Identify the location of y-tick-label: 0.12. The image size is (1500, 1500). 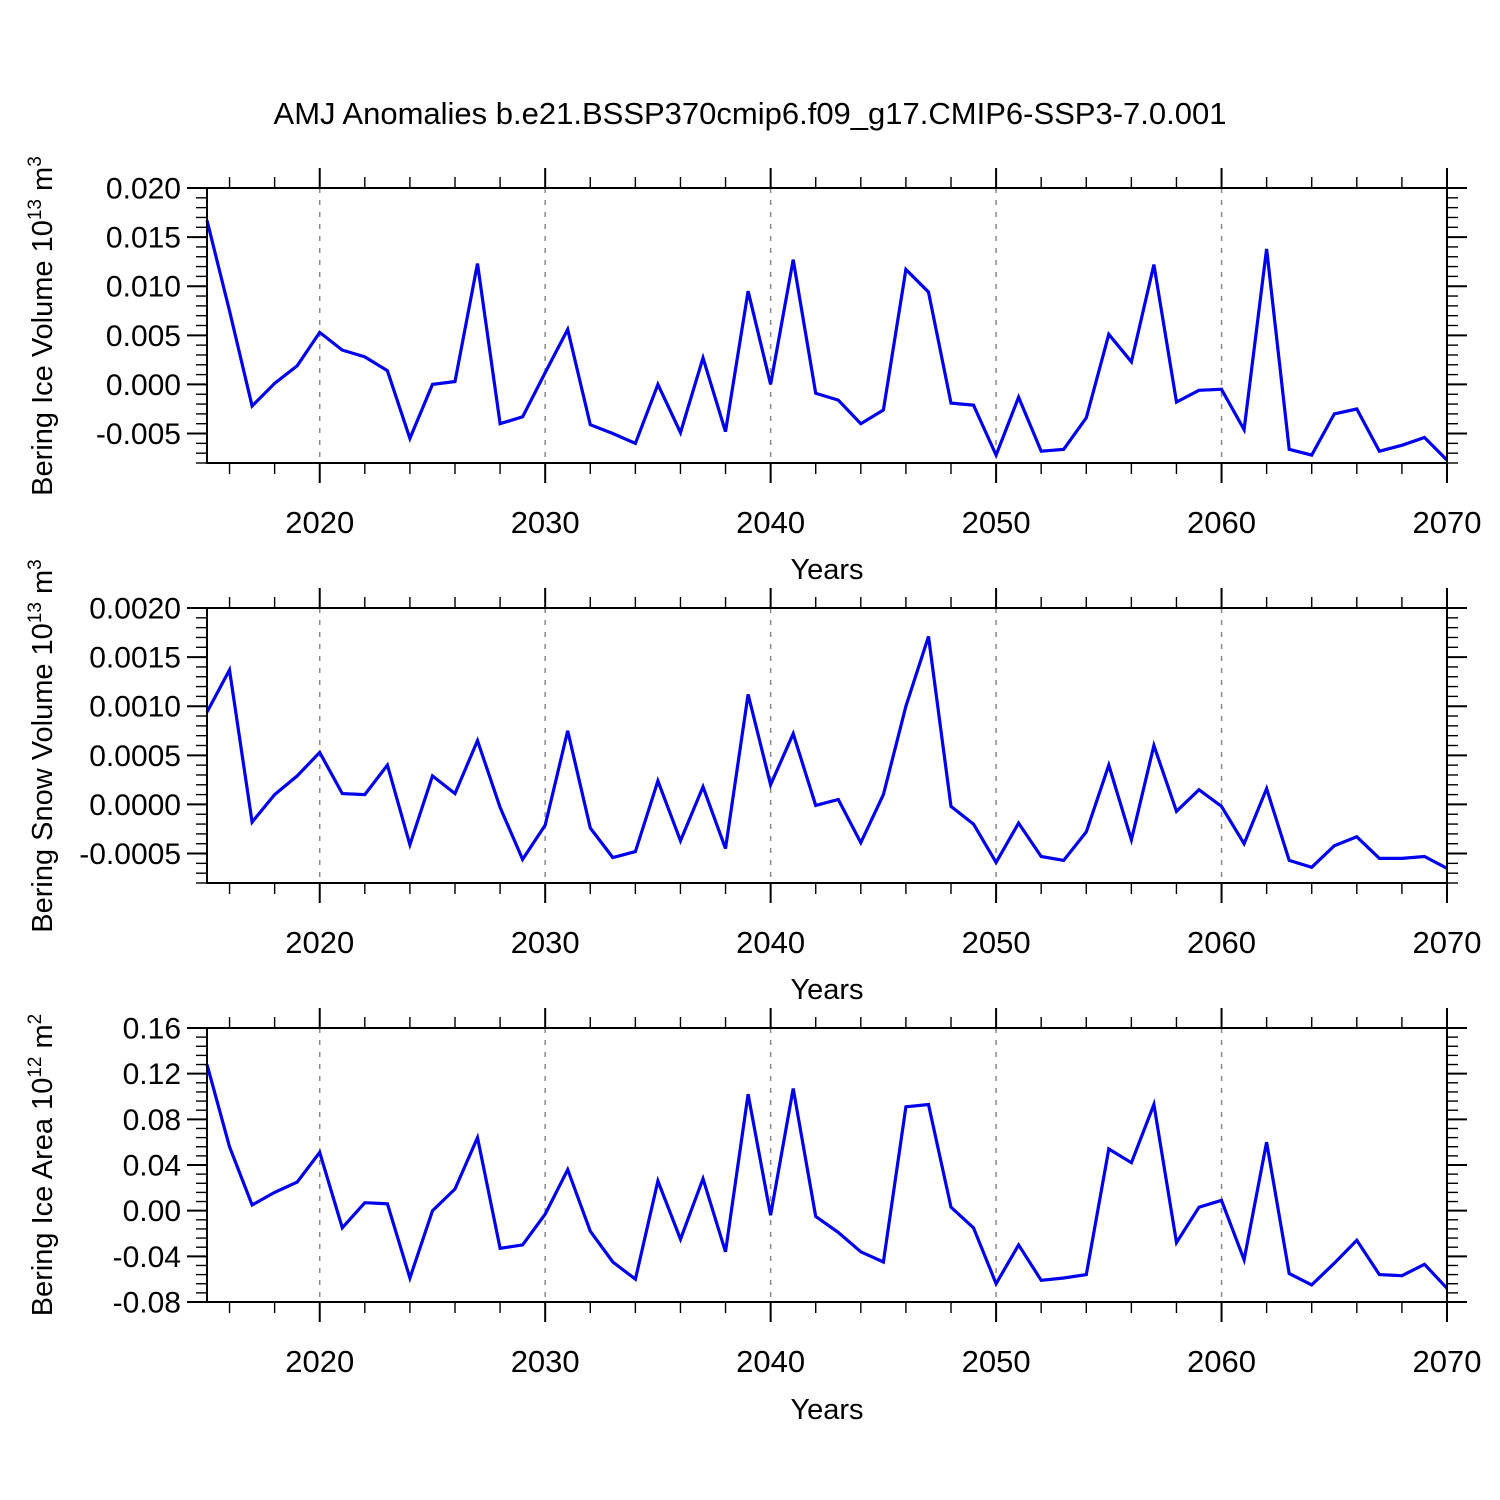
(152, 1074).